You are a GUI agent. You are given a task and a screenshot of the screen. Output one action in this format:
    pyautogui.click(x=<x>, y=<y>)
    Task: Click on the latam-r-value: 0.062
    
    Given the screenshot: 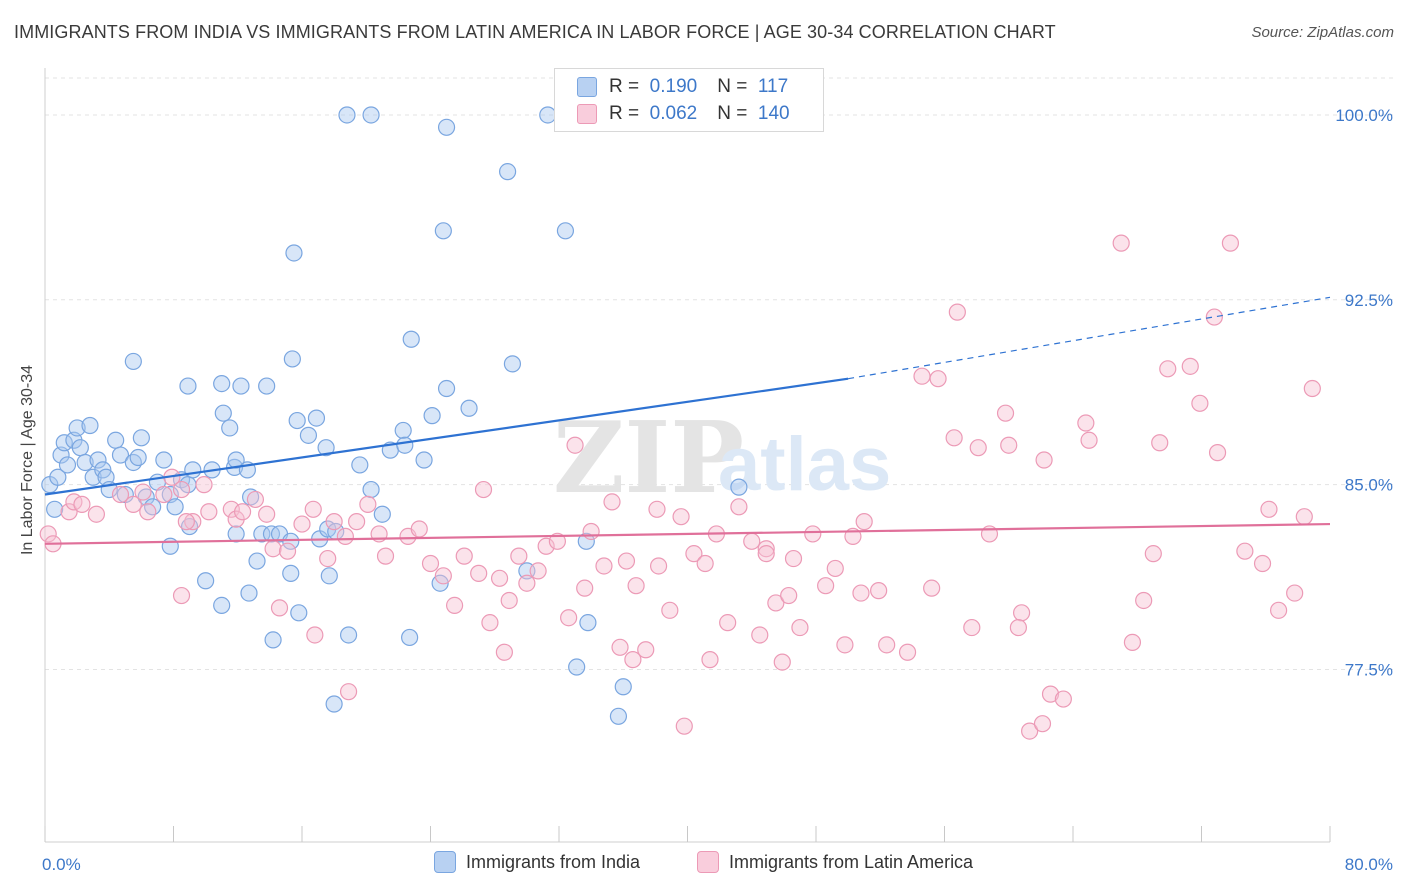 What is the action you would take?
    pyautogui.click(x=673, y=113)
    